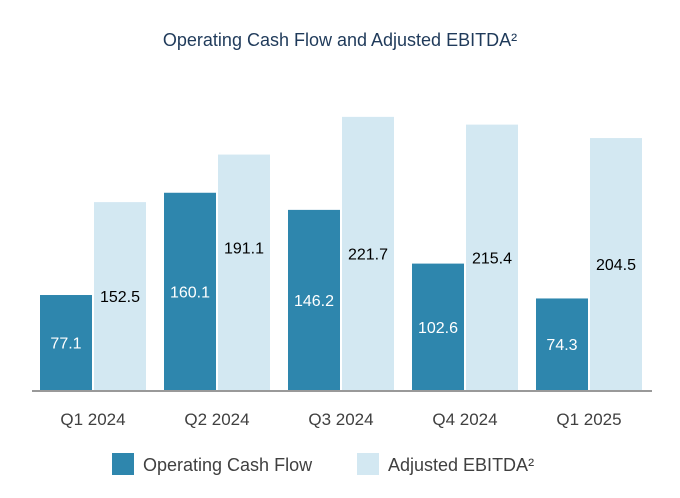 Image resolution: width=680 pixels, height=498 pixels. Describe the element at coordinates (368, 464) in the screenshot. I see `legend-swatch-adjusted-ebitda` at that location.